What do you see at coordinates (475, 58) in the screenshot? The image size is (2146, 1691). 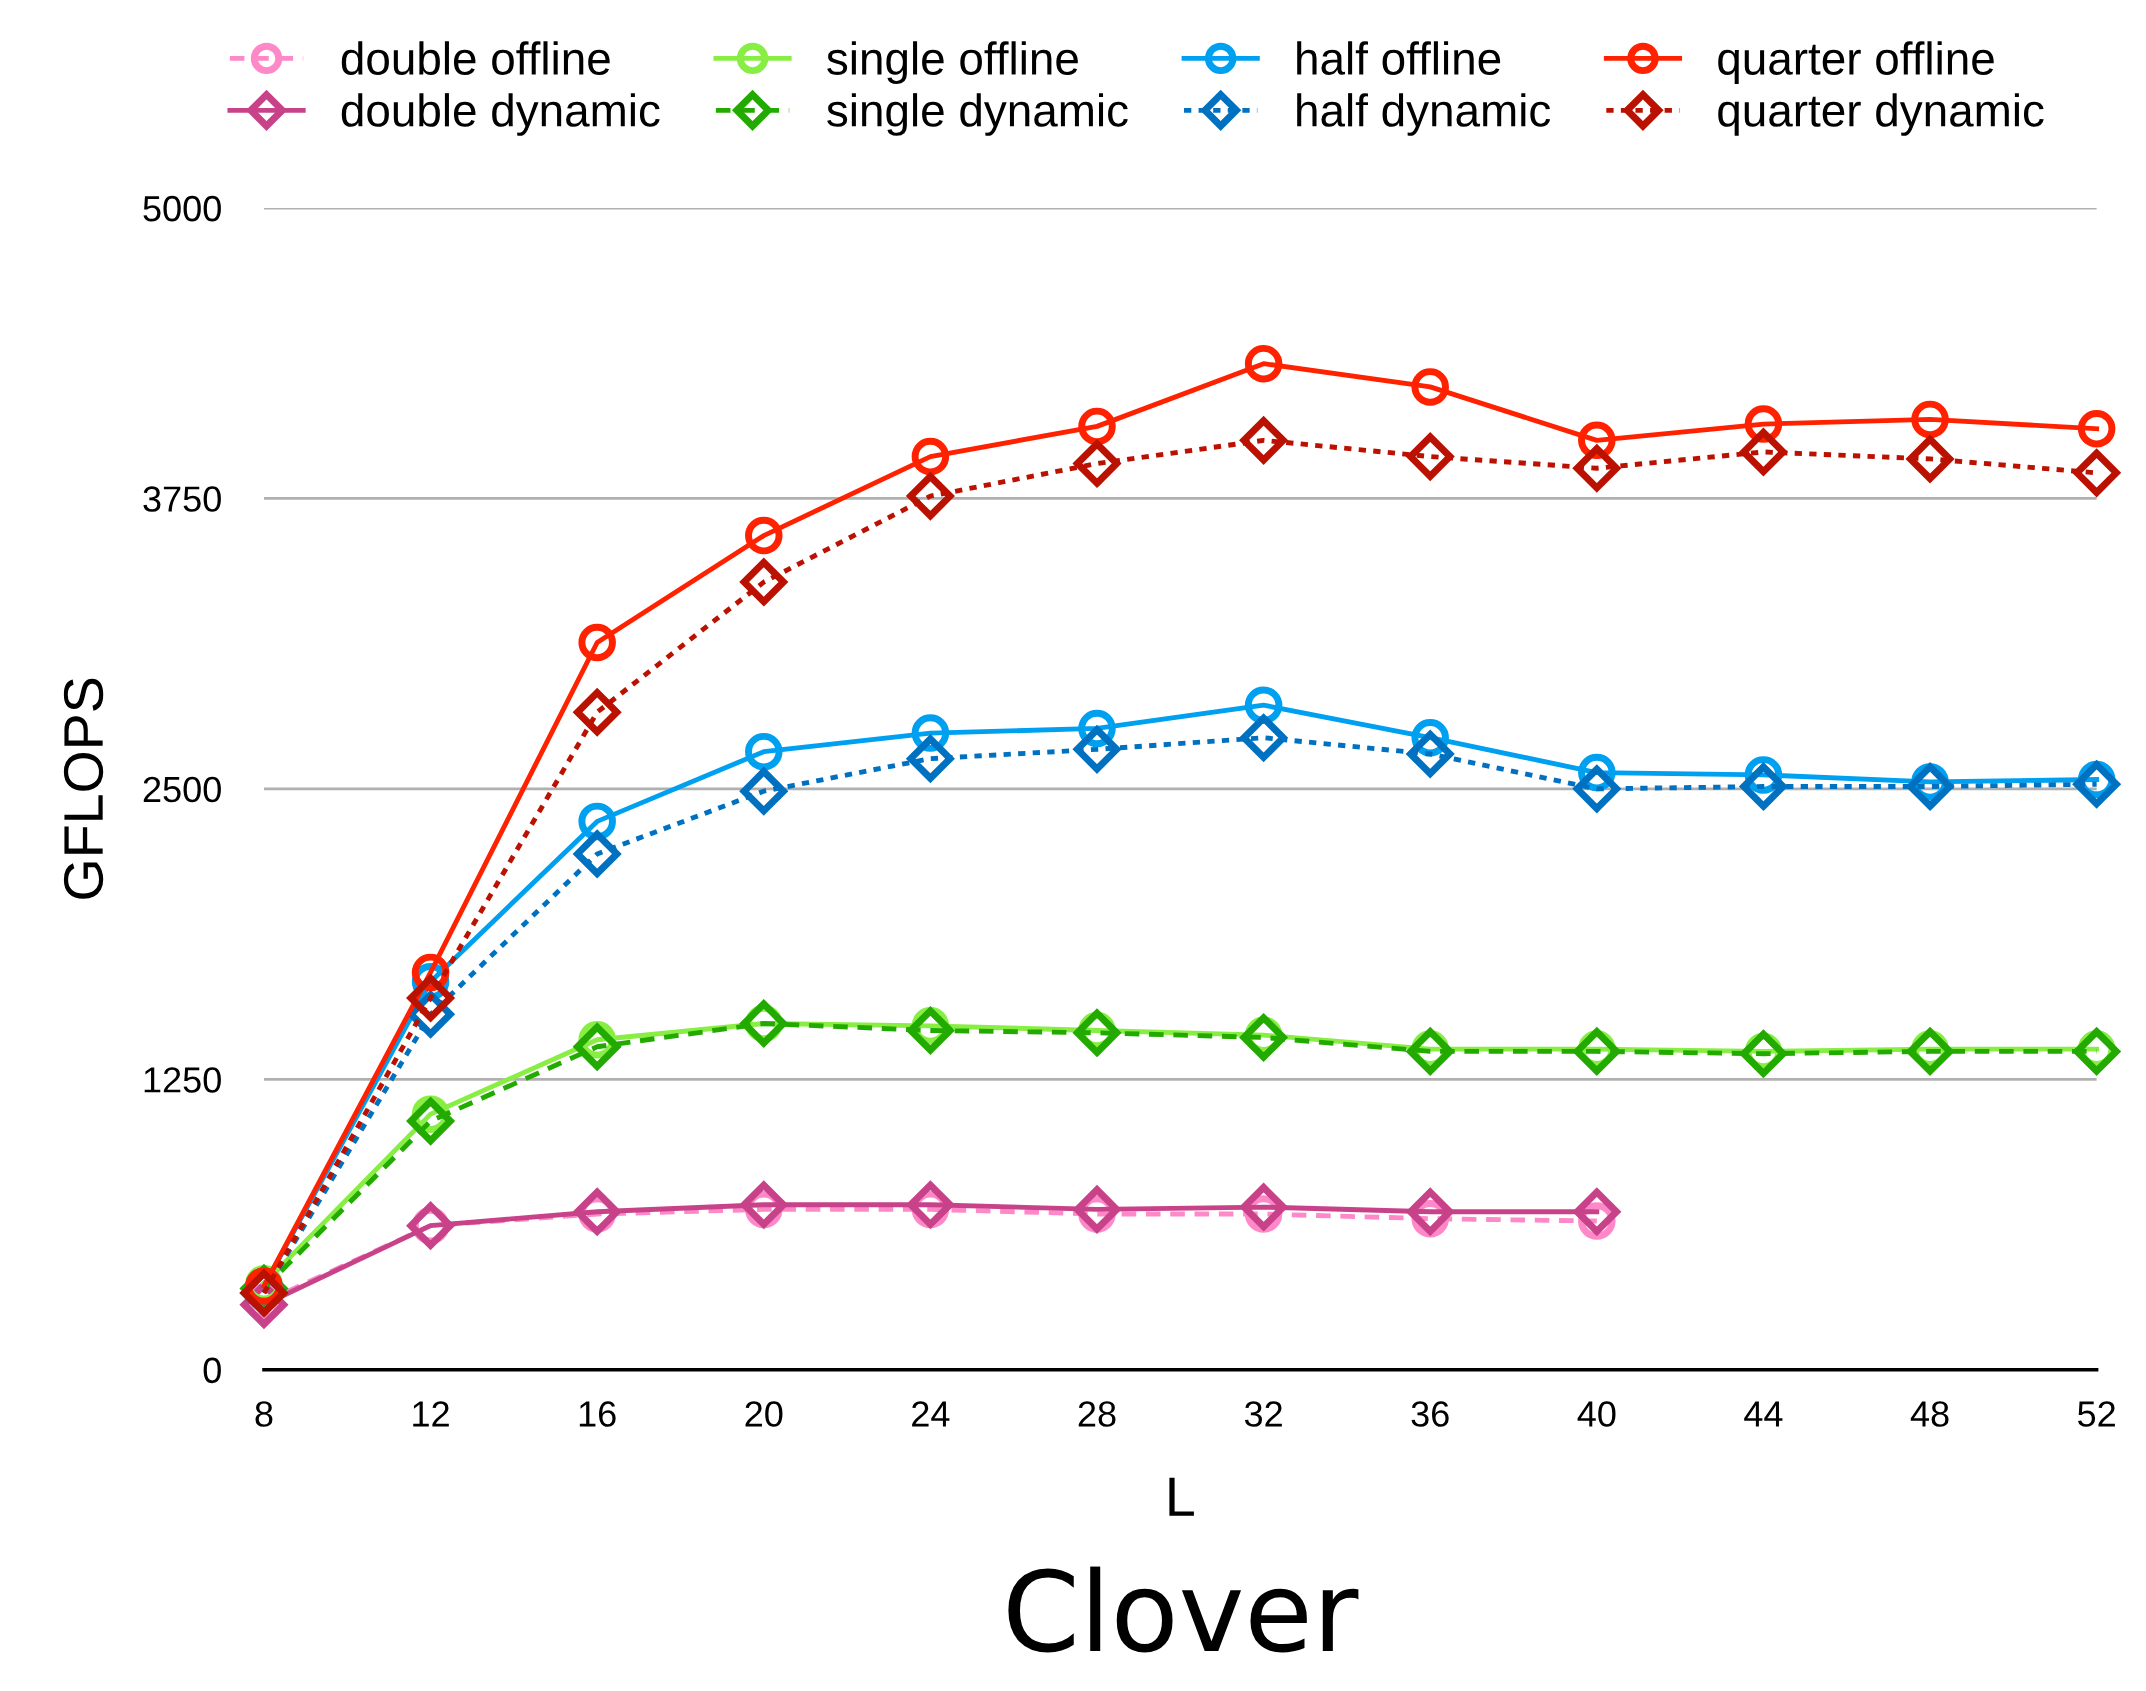 I see `legend-label: double offline` at bounding box center [475, 58].